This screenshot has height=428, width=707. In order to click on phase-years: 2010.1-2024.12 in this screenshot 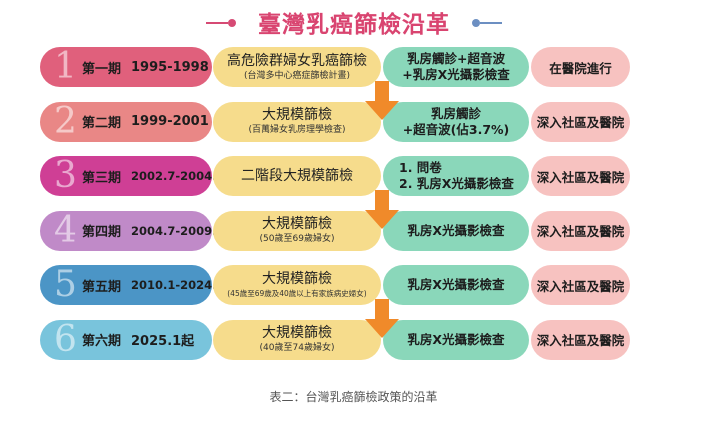, I will do `click(182, 285)`.